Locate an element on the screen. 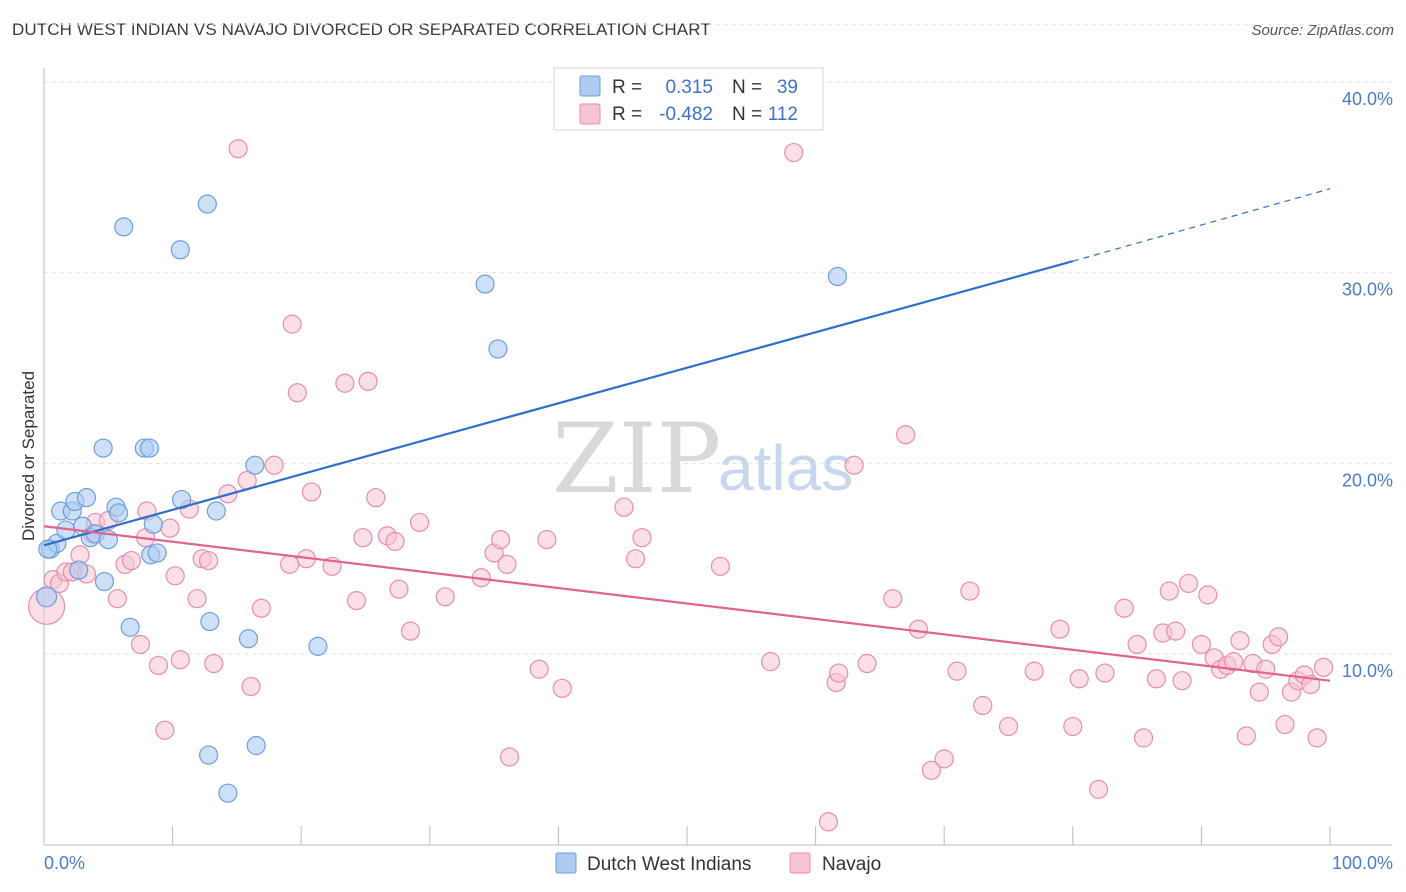 The width and height of the screenshot is (1406, 892). dutch-west-indian-trend-extension is located at coordinates (1201, 225).